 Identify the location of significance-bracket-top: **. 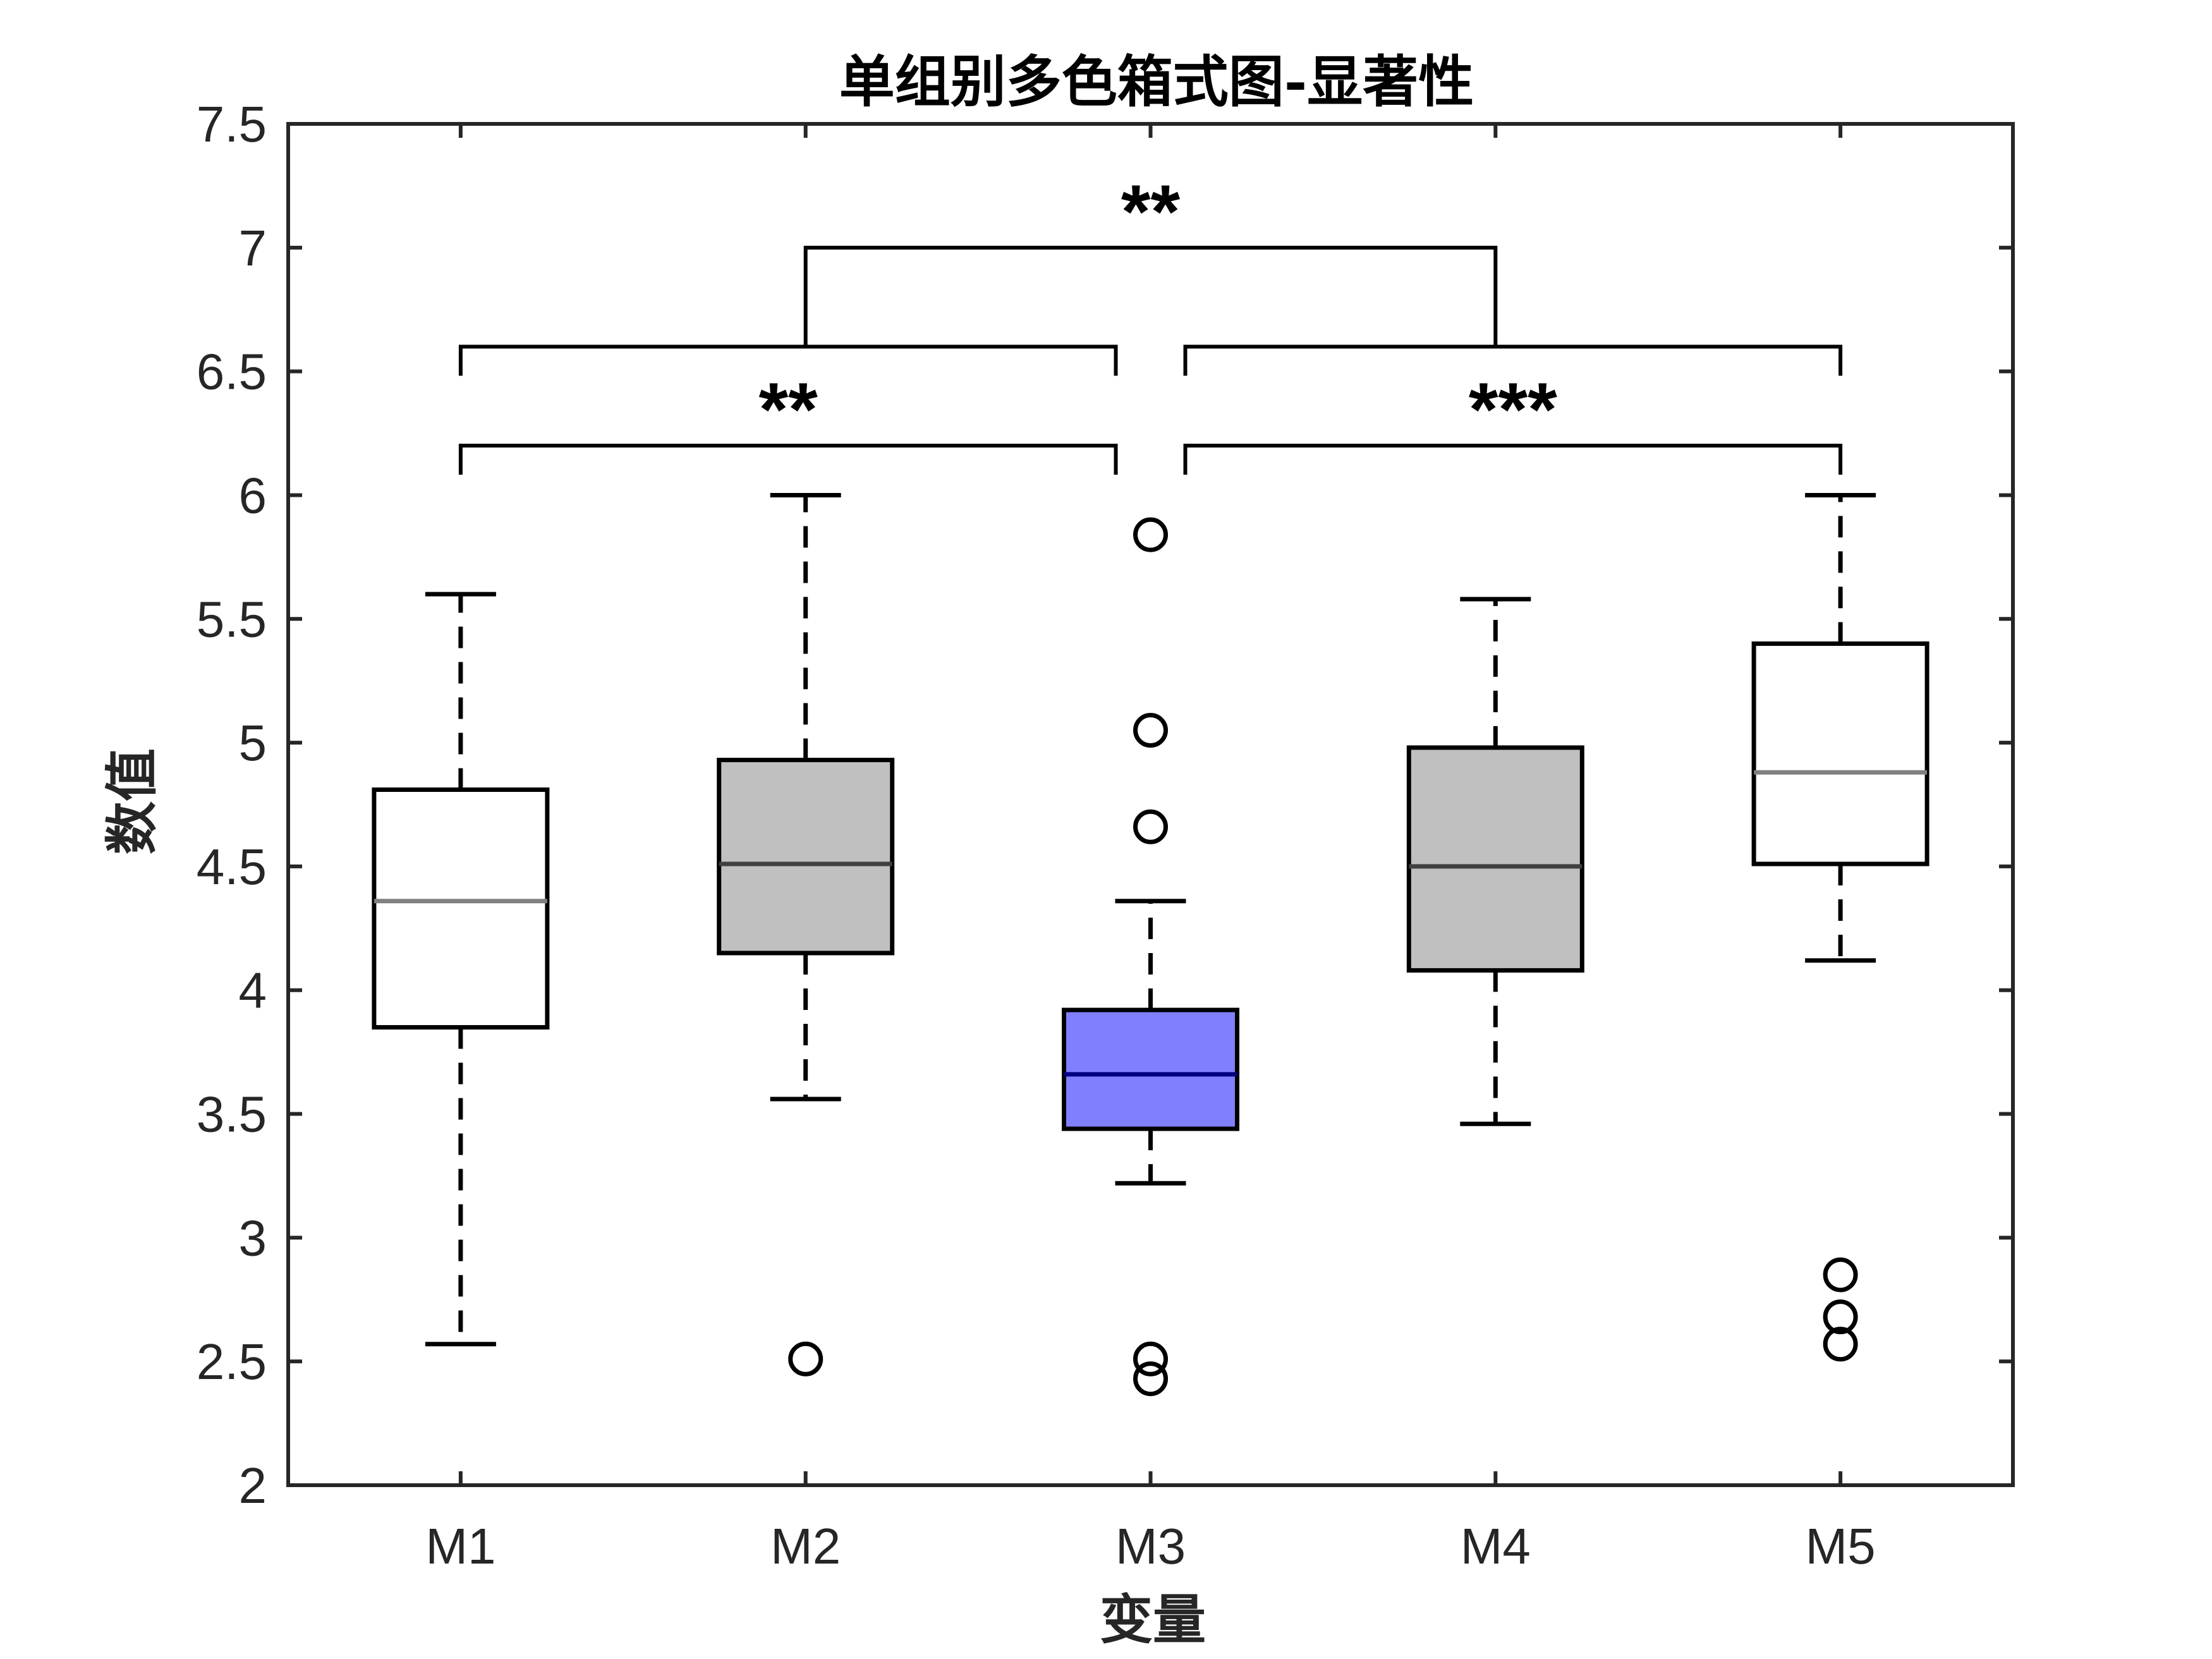
(1150, 258).